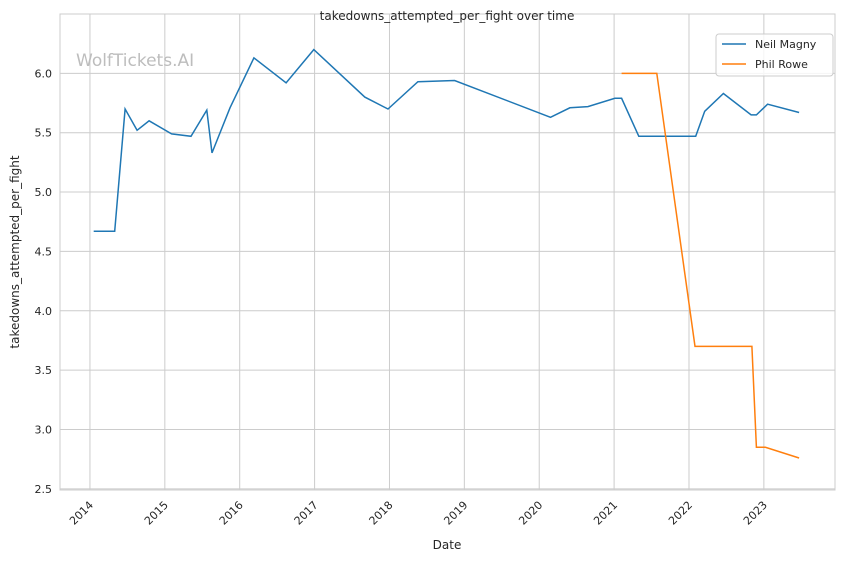  What do you see at coordinates (44, 429) in the screenshot?
I see `y-tick-label: 3.0` at bounding box center [44, 429].